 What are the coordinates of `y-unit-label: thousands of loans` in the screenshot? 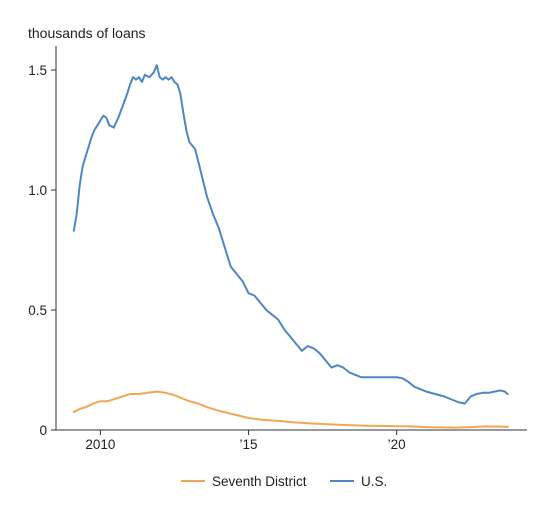 It's located at (87, 33).